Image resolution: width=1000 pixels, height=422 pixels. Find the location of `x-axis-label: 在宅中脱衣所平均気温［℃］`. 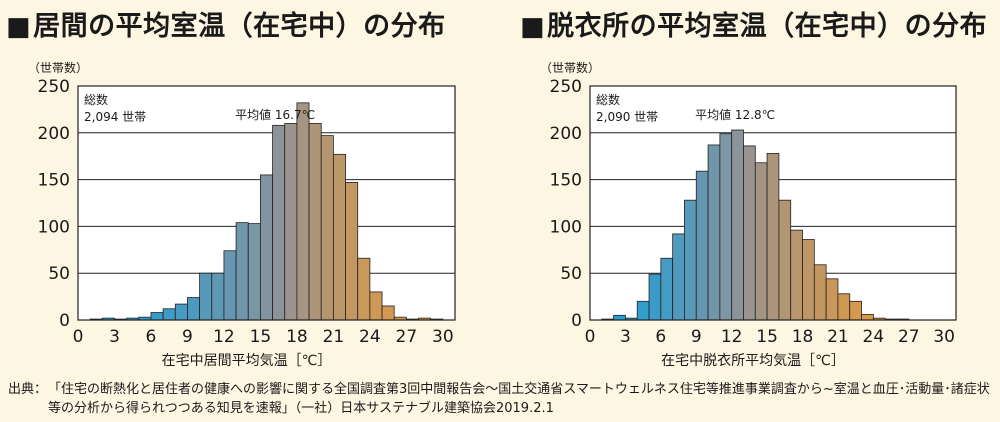

x-axis-label: 在宅中脱衣所平均気温［℃］ is located at coordinates (753, 361).